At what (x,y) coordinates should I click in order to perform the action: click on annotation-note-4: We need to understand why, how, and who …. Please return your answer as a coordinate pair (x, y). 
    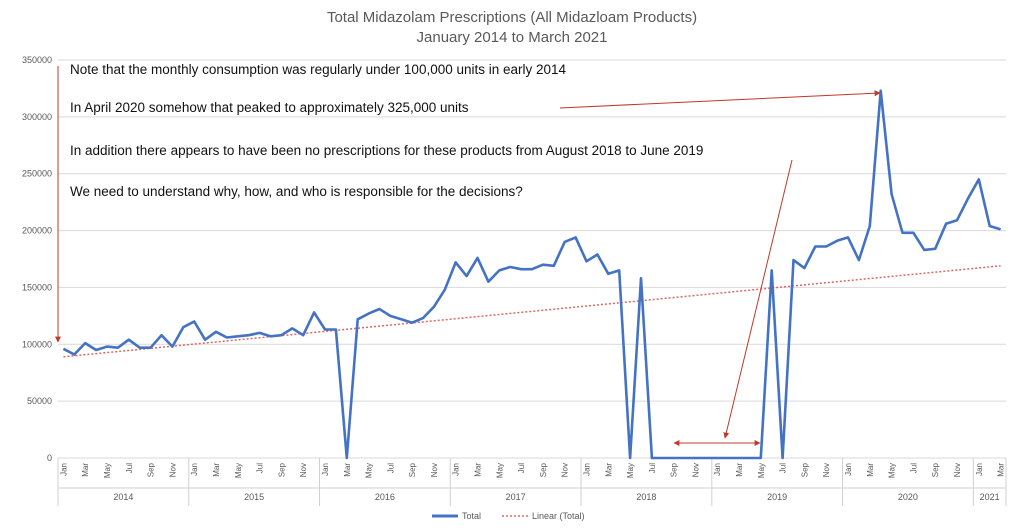
    Looking at the image, I should click on (296, 191).